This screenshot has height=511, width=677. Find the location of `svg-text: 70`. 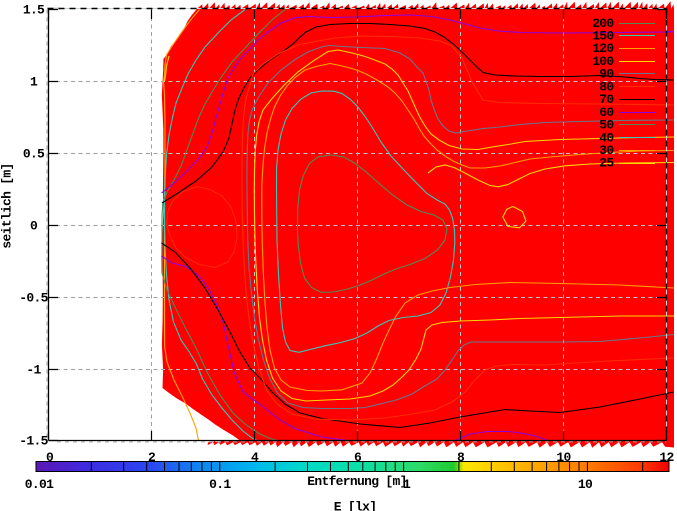

svg-text: 70 is located at coordinates (606, 99).